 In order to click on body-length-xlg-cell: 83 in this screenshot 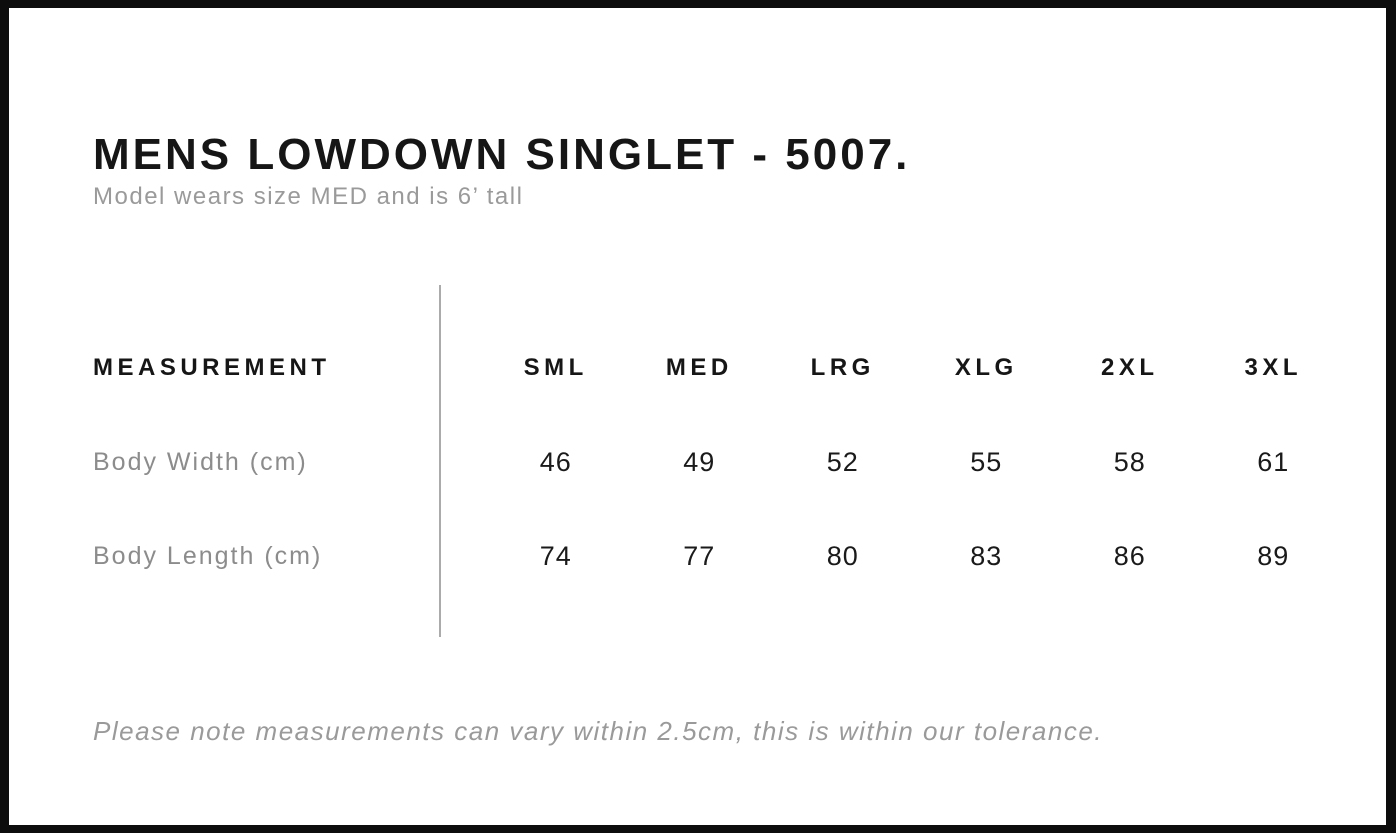, I will do `click(987, 556)`.